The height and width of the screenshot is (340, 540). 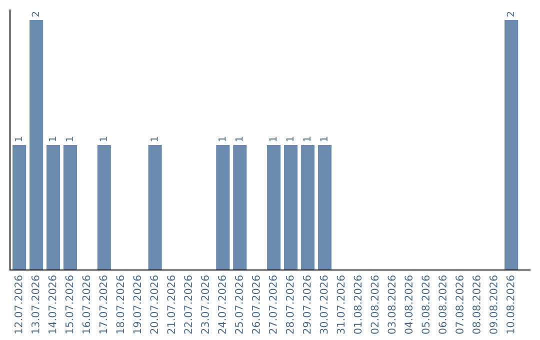 What do you see at coordinates (256, 305) in the screenshot?
I see `x-tick-label: 26.07.2026` at bounding box center [256, 305].